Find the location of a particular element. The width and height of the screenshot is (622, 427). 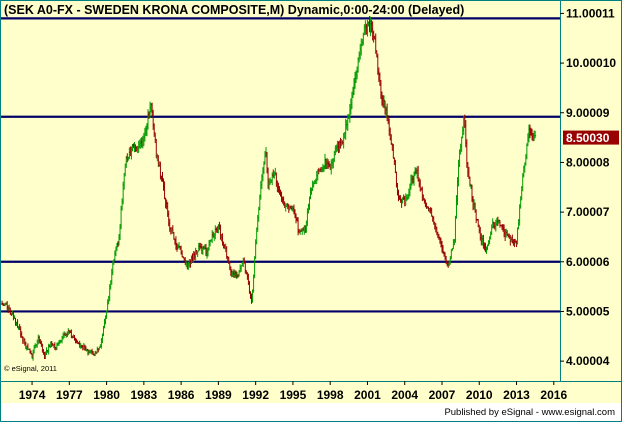

time-tick-label: 2010 is located at coordinates (479, 395).